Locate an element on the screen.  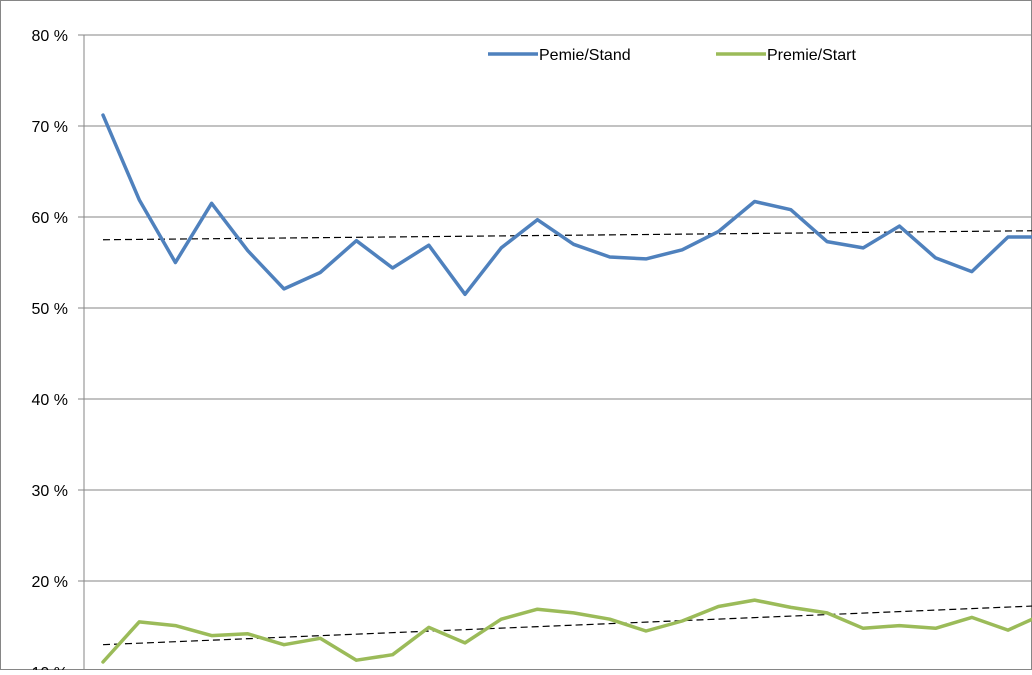
y-tick-label: 50 % is located at coordinates (50, 309).